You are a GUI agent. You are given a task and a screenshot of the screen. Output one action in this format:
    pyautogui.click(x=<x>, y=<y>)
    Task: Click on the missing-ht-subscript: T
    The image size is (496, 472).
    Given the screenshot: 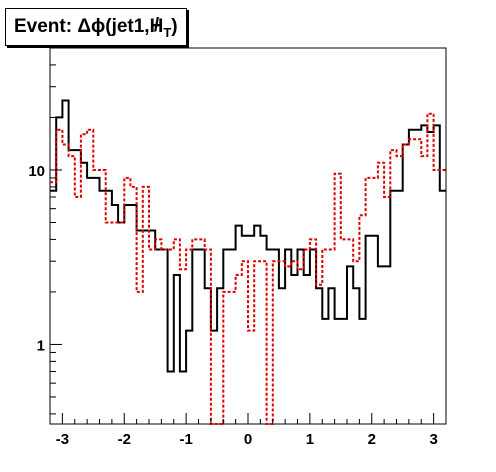 What is the action you would take?
    pyautogui.click(x=167, y=32)
    